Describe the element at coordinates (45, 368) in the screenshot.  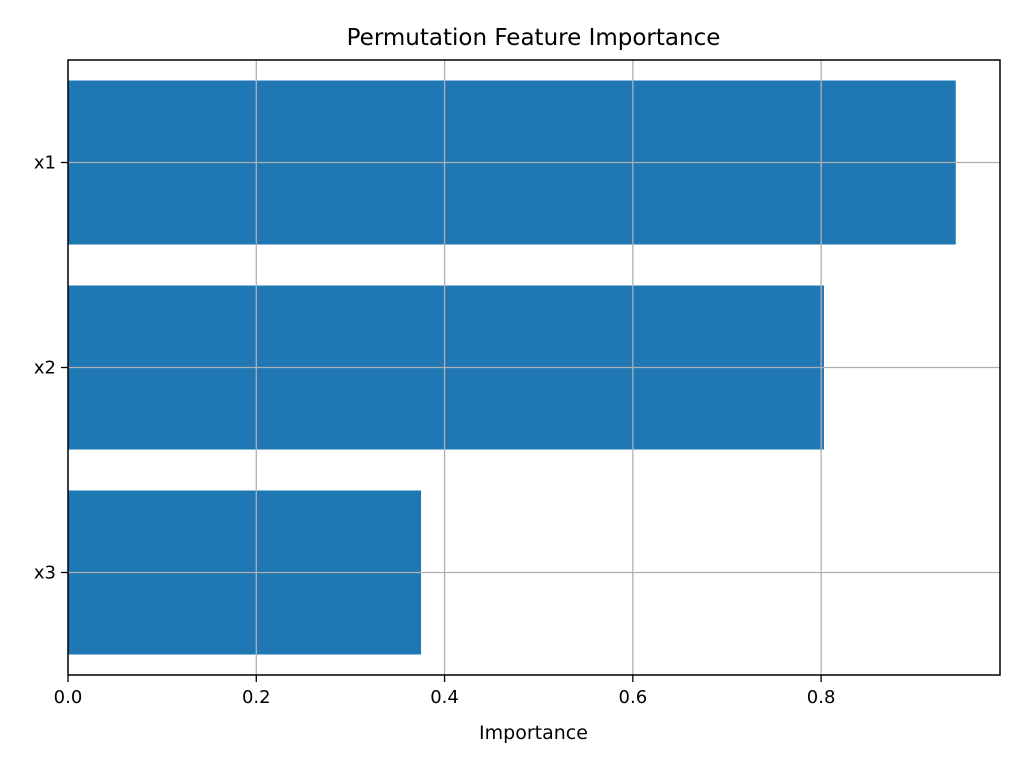
I see `y-tick-label-x2: x2` at that location.